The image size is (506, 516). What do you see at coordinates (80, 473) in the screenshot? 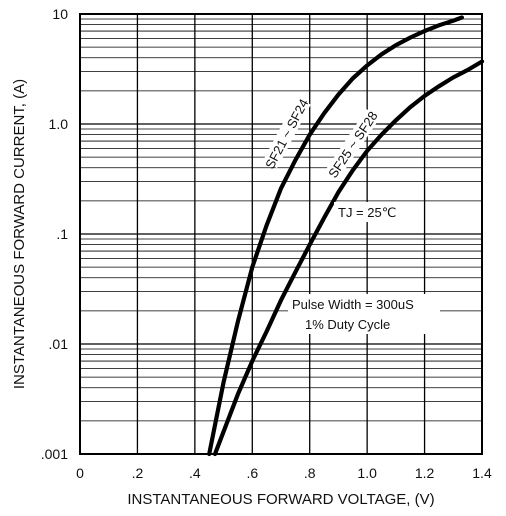
I see `x-tick-label: 0` at bounding box center [80, 473].